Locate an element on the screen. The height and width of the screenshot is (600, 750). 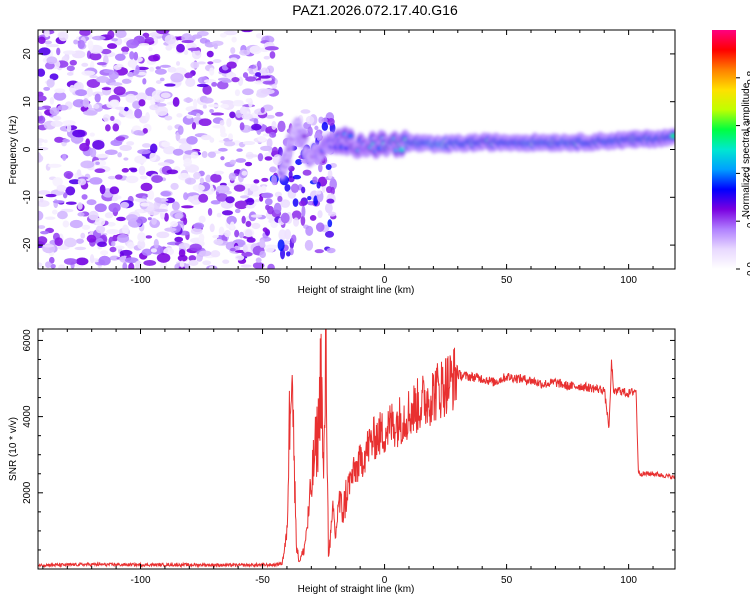
y-tick-label: 20 is located at coordinates (27, 54).